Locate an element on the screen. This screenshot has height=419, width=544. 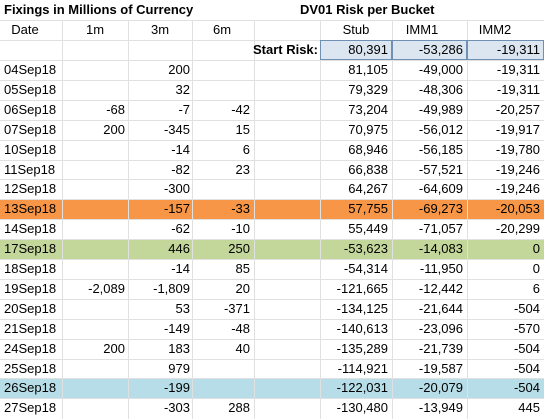
column-header: 3m is located at coordinates (160, 29).